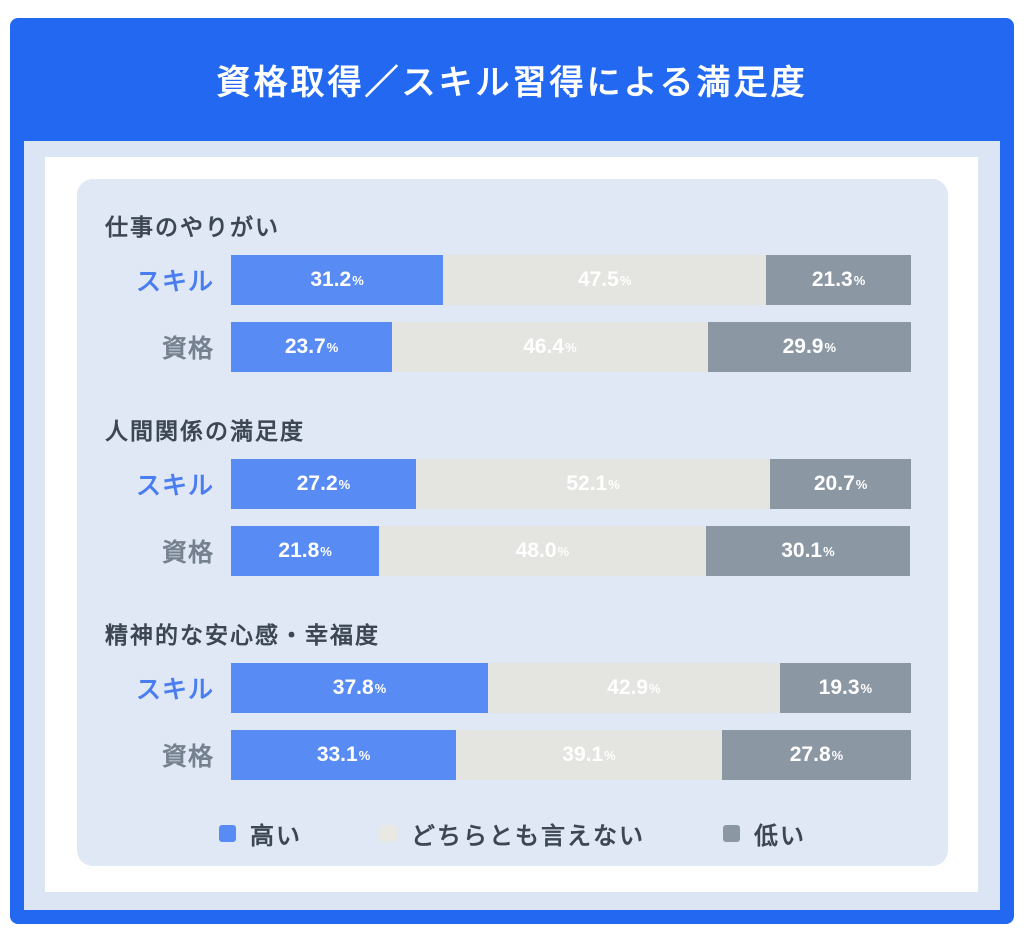 The image size is (1024, 945). I want to click on bar-segment-neutral: 48.0%, so click(542, 551).